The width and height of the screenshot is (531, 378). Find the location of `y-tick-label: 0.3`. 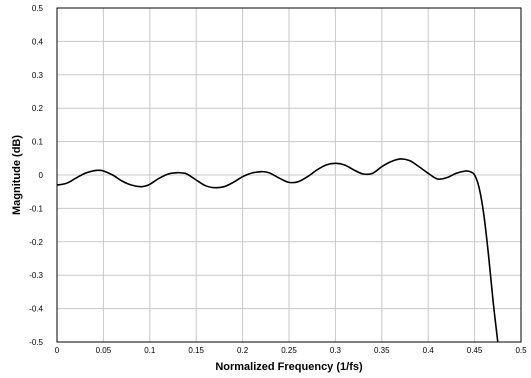

y-tick-label: 0.3 is located at coordinates (38, 75).